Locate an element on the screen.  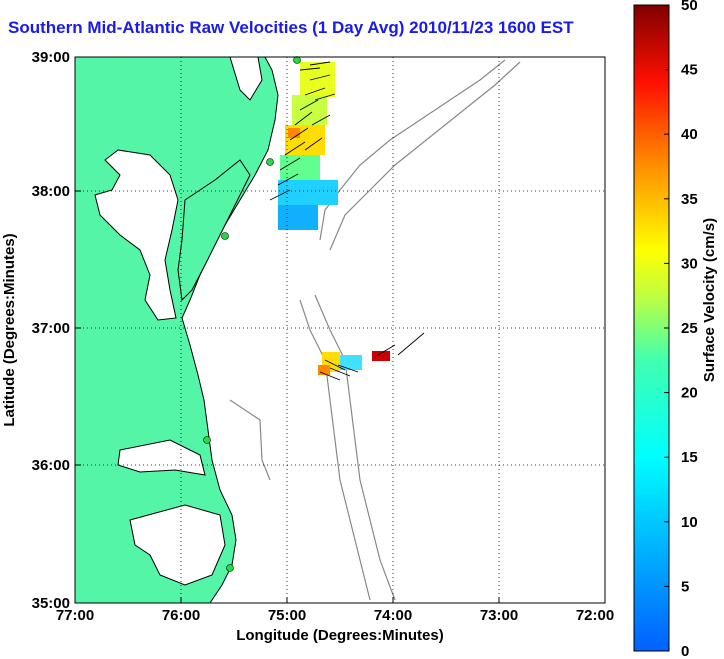
x-tick-label: 76:00 is located at coordinates (181, 615).